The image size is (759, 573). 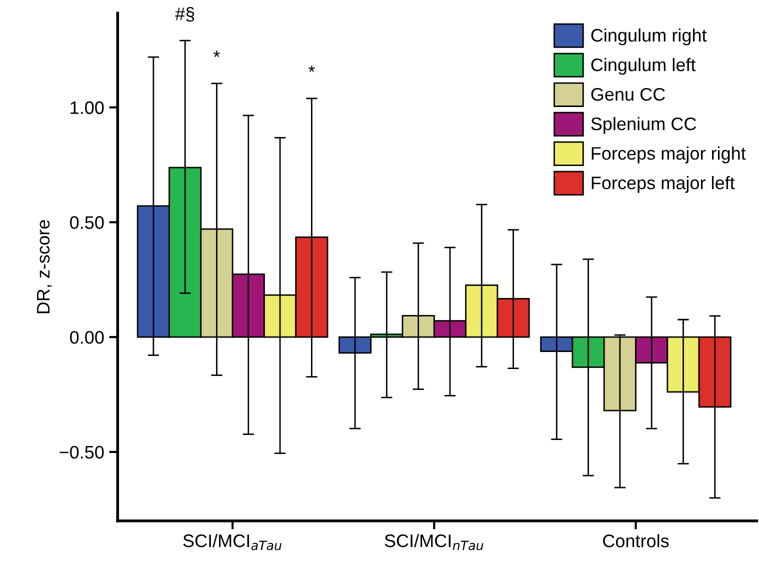 I want to click on y-tick-label: 1.00, so click(x=87, y=107).